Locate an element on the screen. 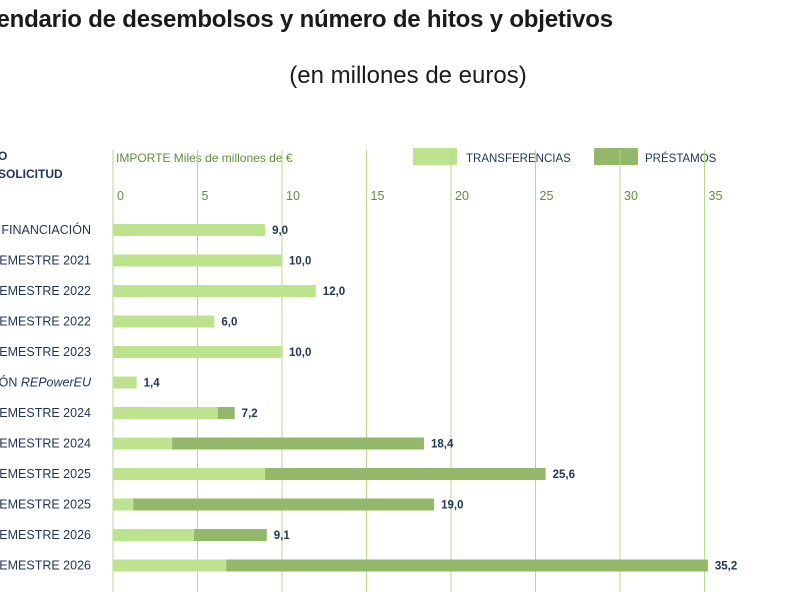 The image size is (800, 600). value-label: 12,0 is located at coordinates (334, 292).